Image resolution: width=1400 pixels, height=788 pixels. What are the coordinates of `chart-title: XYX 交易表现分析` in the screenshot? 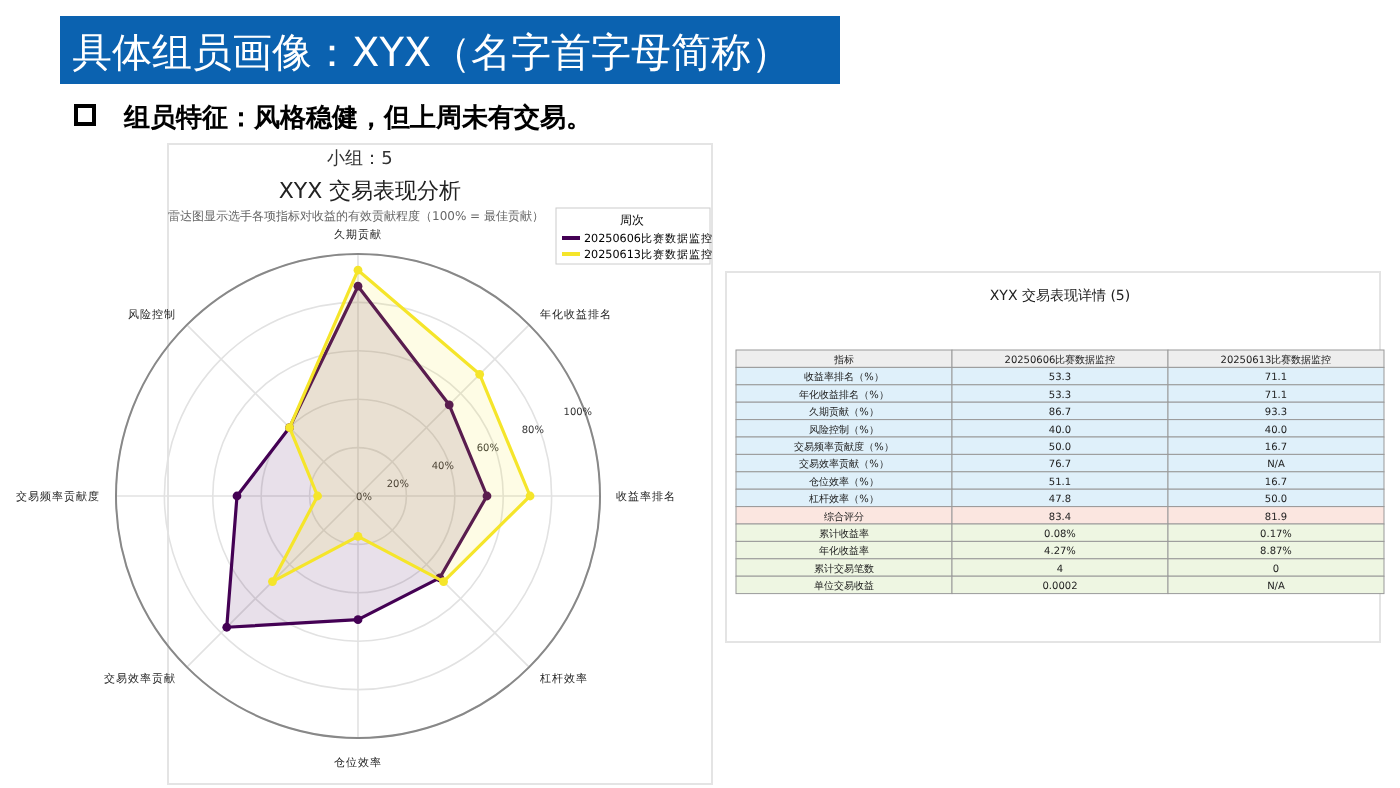 It's located at (370, 191).